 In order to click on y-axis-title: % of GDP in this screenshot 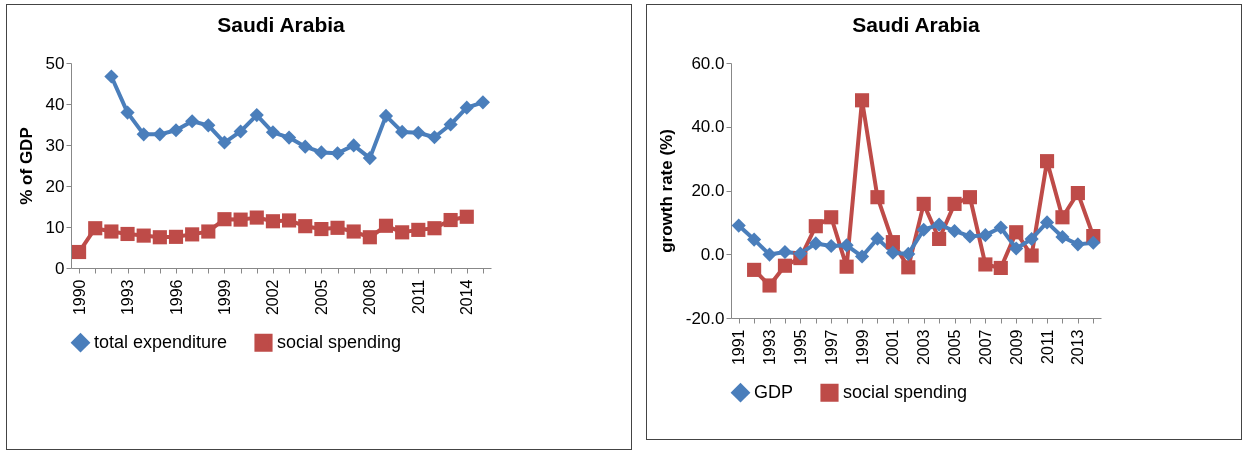, I will do `click(26, 166)`.